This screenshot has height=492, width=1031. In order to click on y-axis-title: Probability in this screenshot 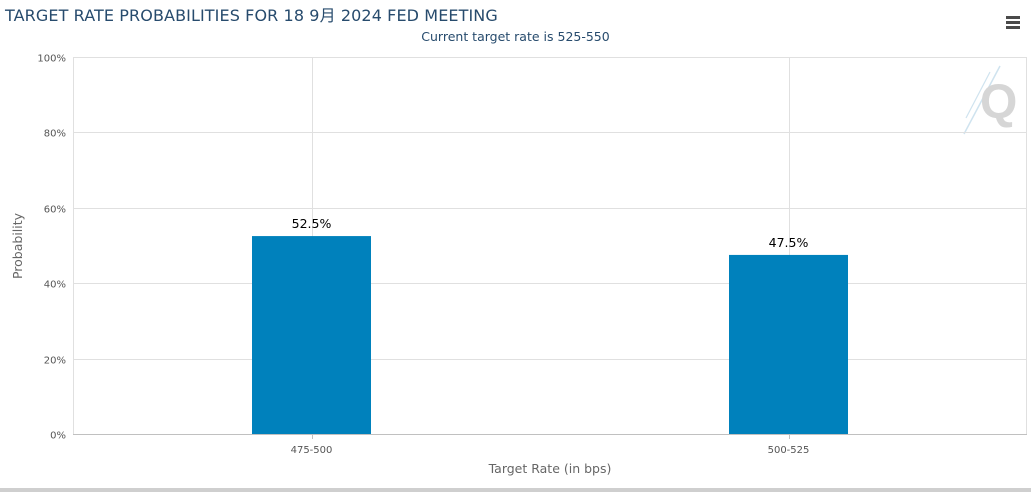, I will do `click(17, 245)`.